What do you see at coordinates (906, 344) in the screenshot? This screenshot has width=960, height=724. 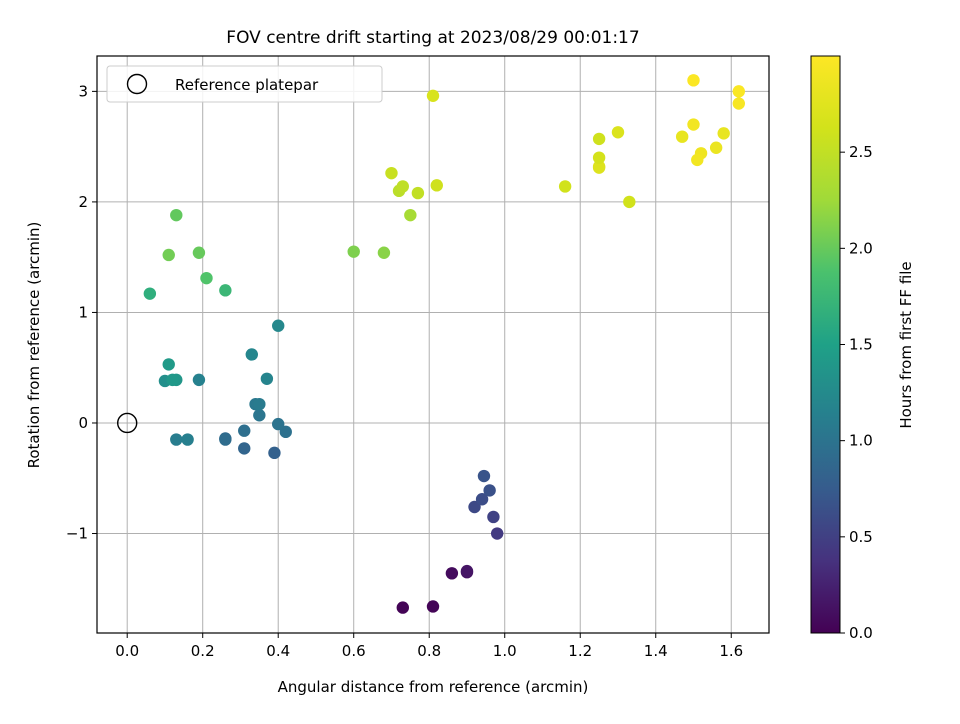 I see `colorbar-label: Hours from first FF file` at bounding box center [906, 344].